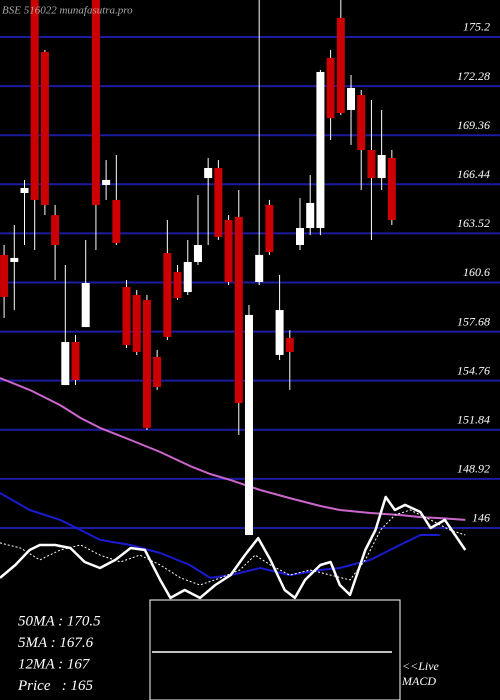 The image size is (500, 700). What do you see at coordinates (67, 11) in the screenshot?
I see `chart-title: BSE 516022 munafasutra.pro` at bounding box center [67, 11].